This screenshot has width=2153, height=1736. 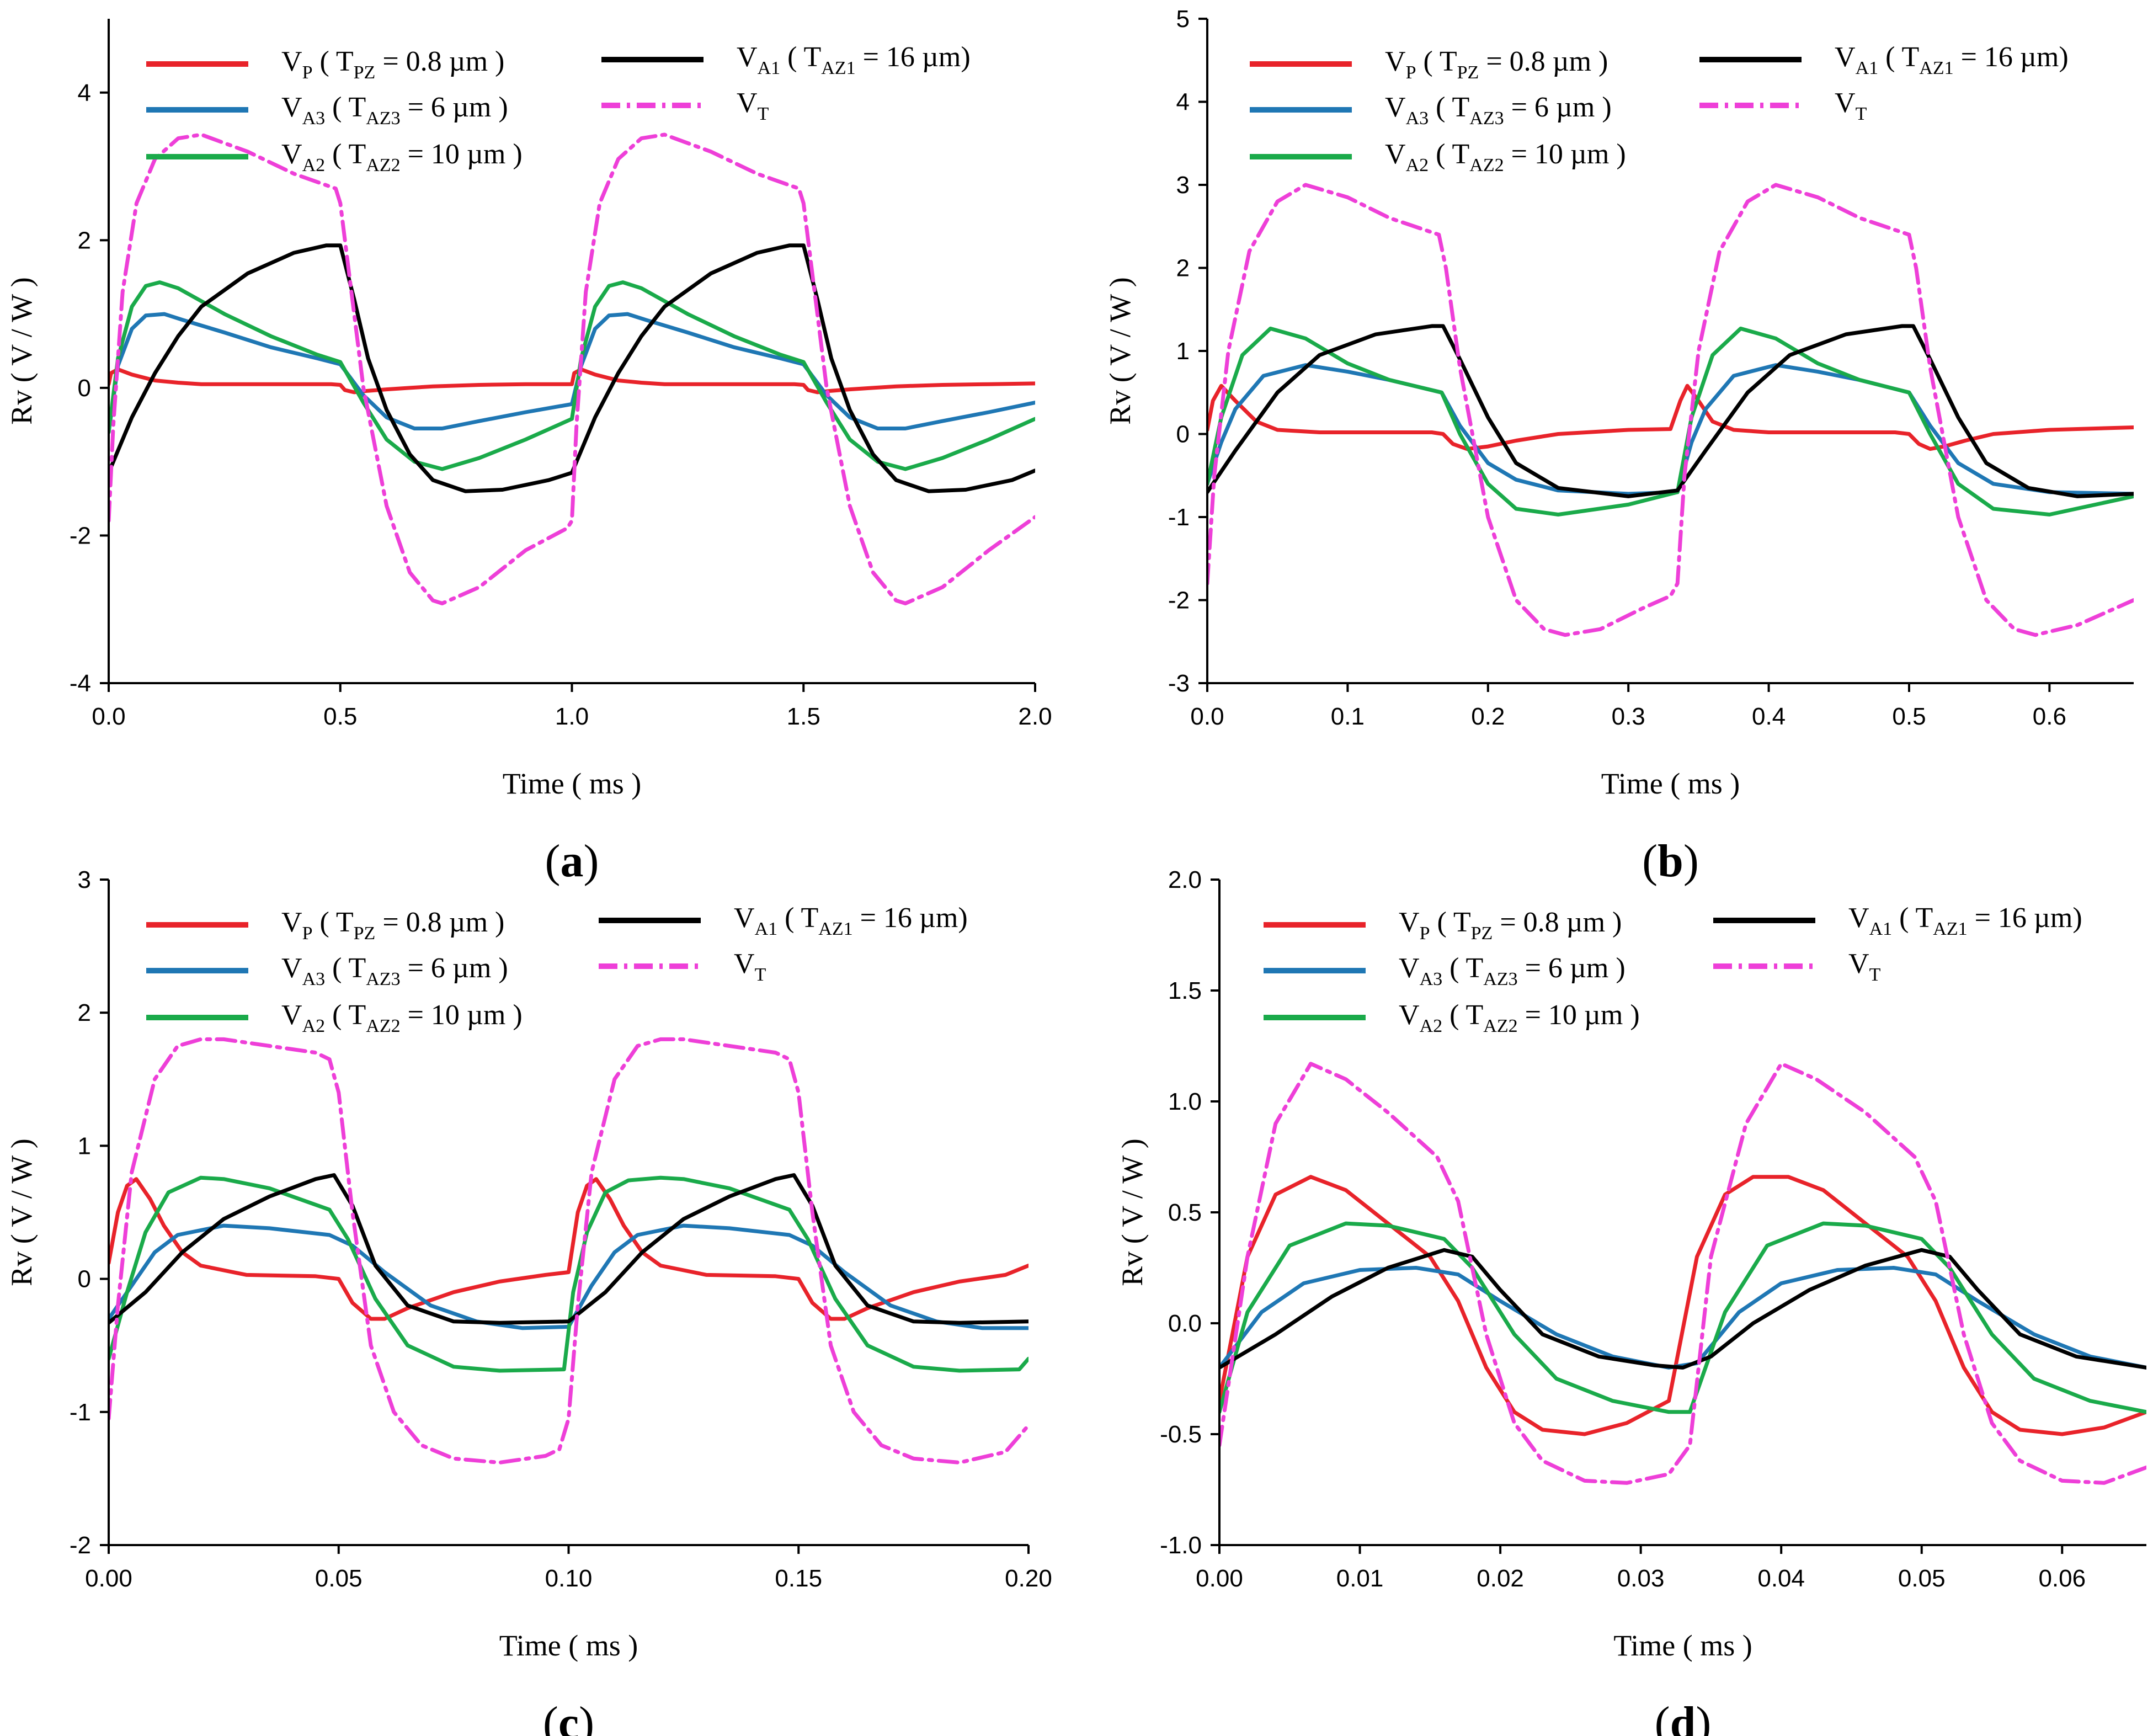 What do you see at coordinates (1628, 716) in the screenshot?
I see `x-tick-label: 0.3` at bounding box center [1628, 716].